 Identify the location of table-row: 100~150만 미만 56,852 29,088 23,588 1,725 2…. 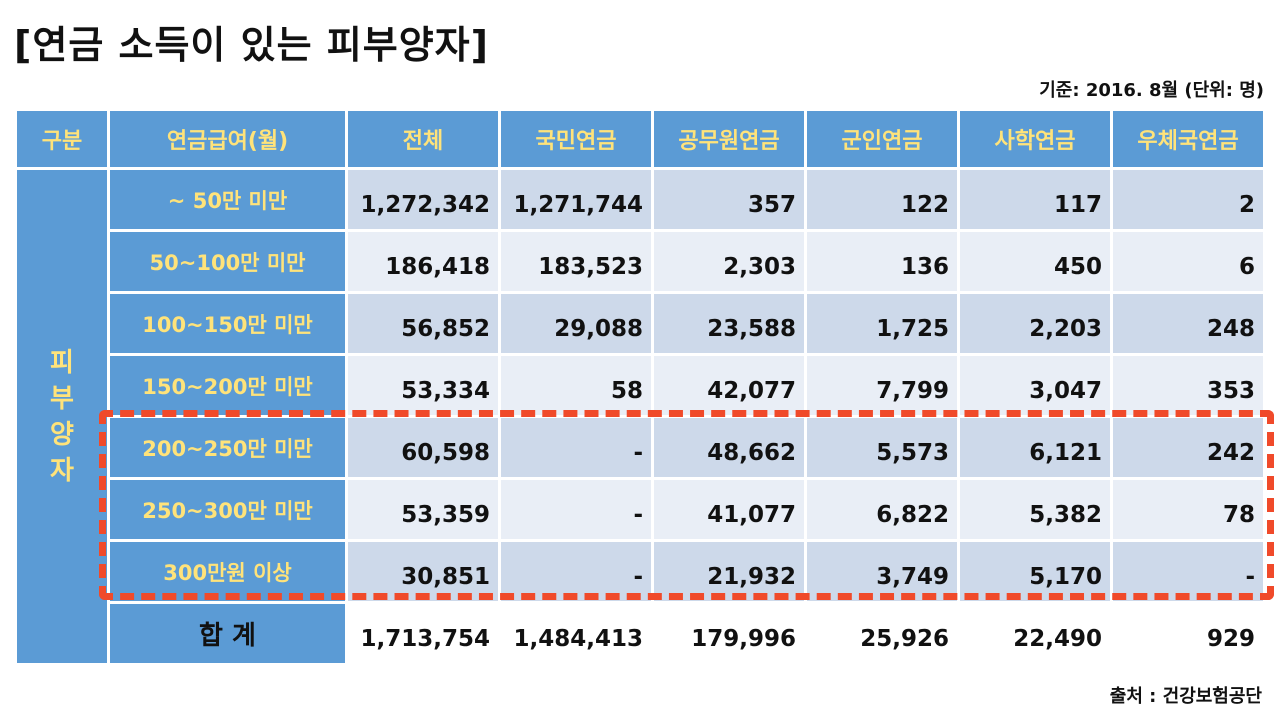
(640, 323).